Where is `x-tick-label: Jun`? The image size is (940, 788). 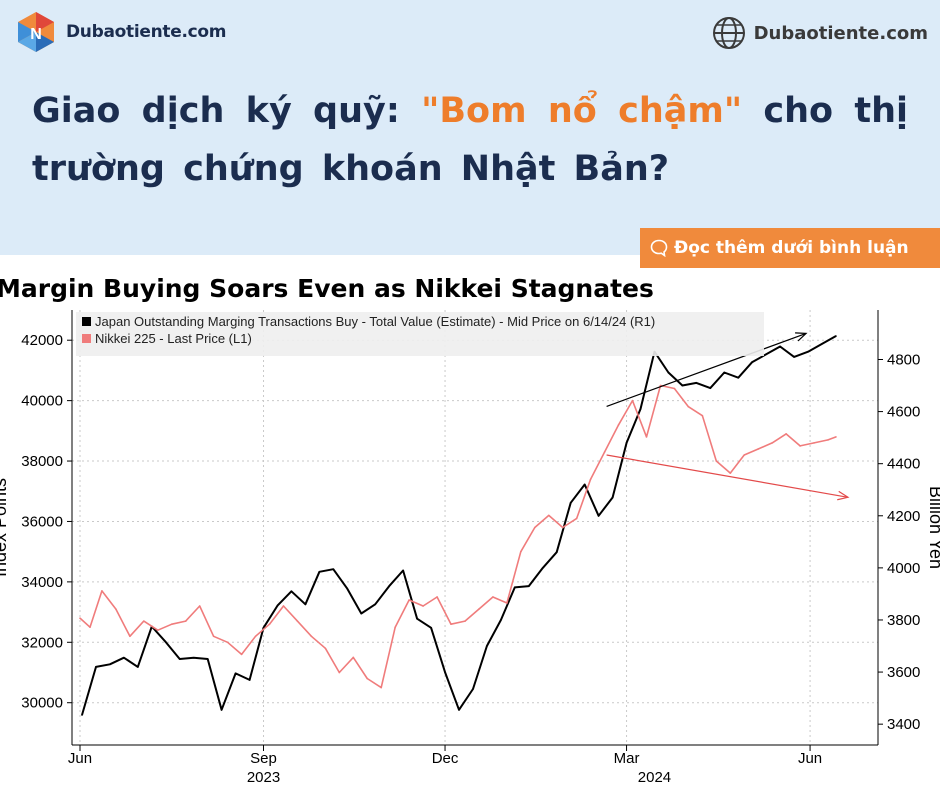 x-tick-label: Jun is located at coordinates (80, 758).